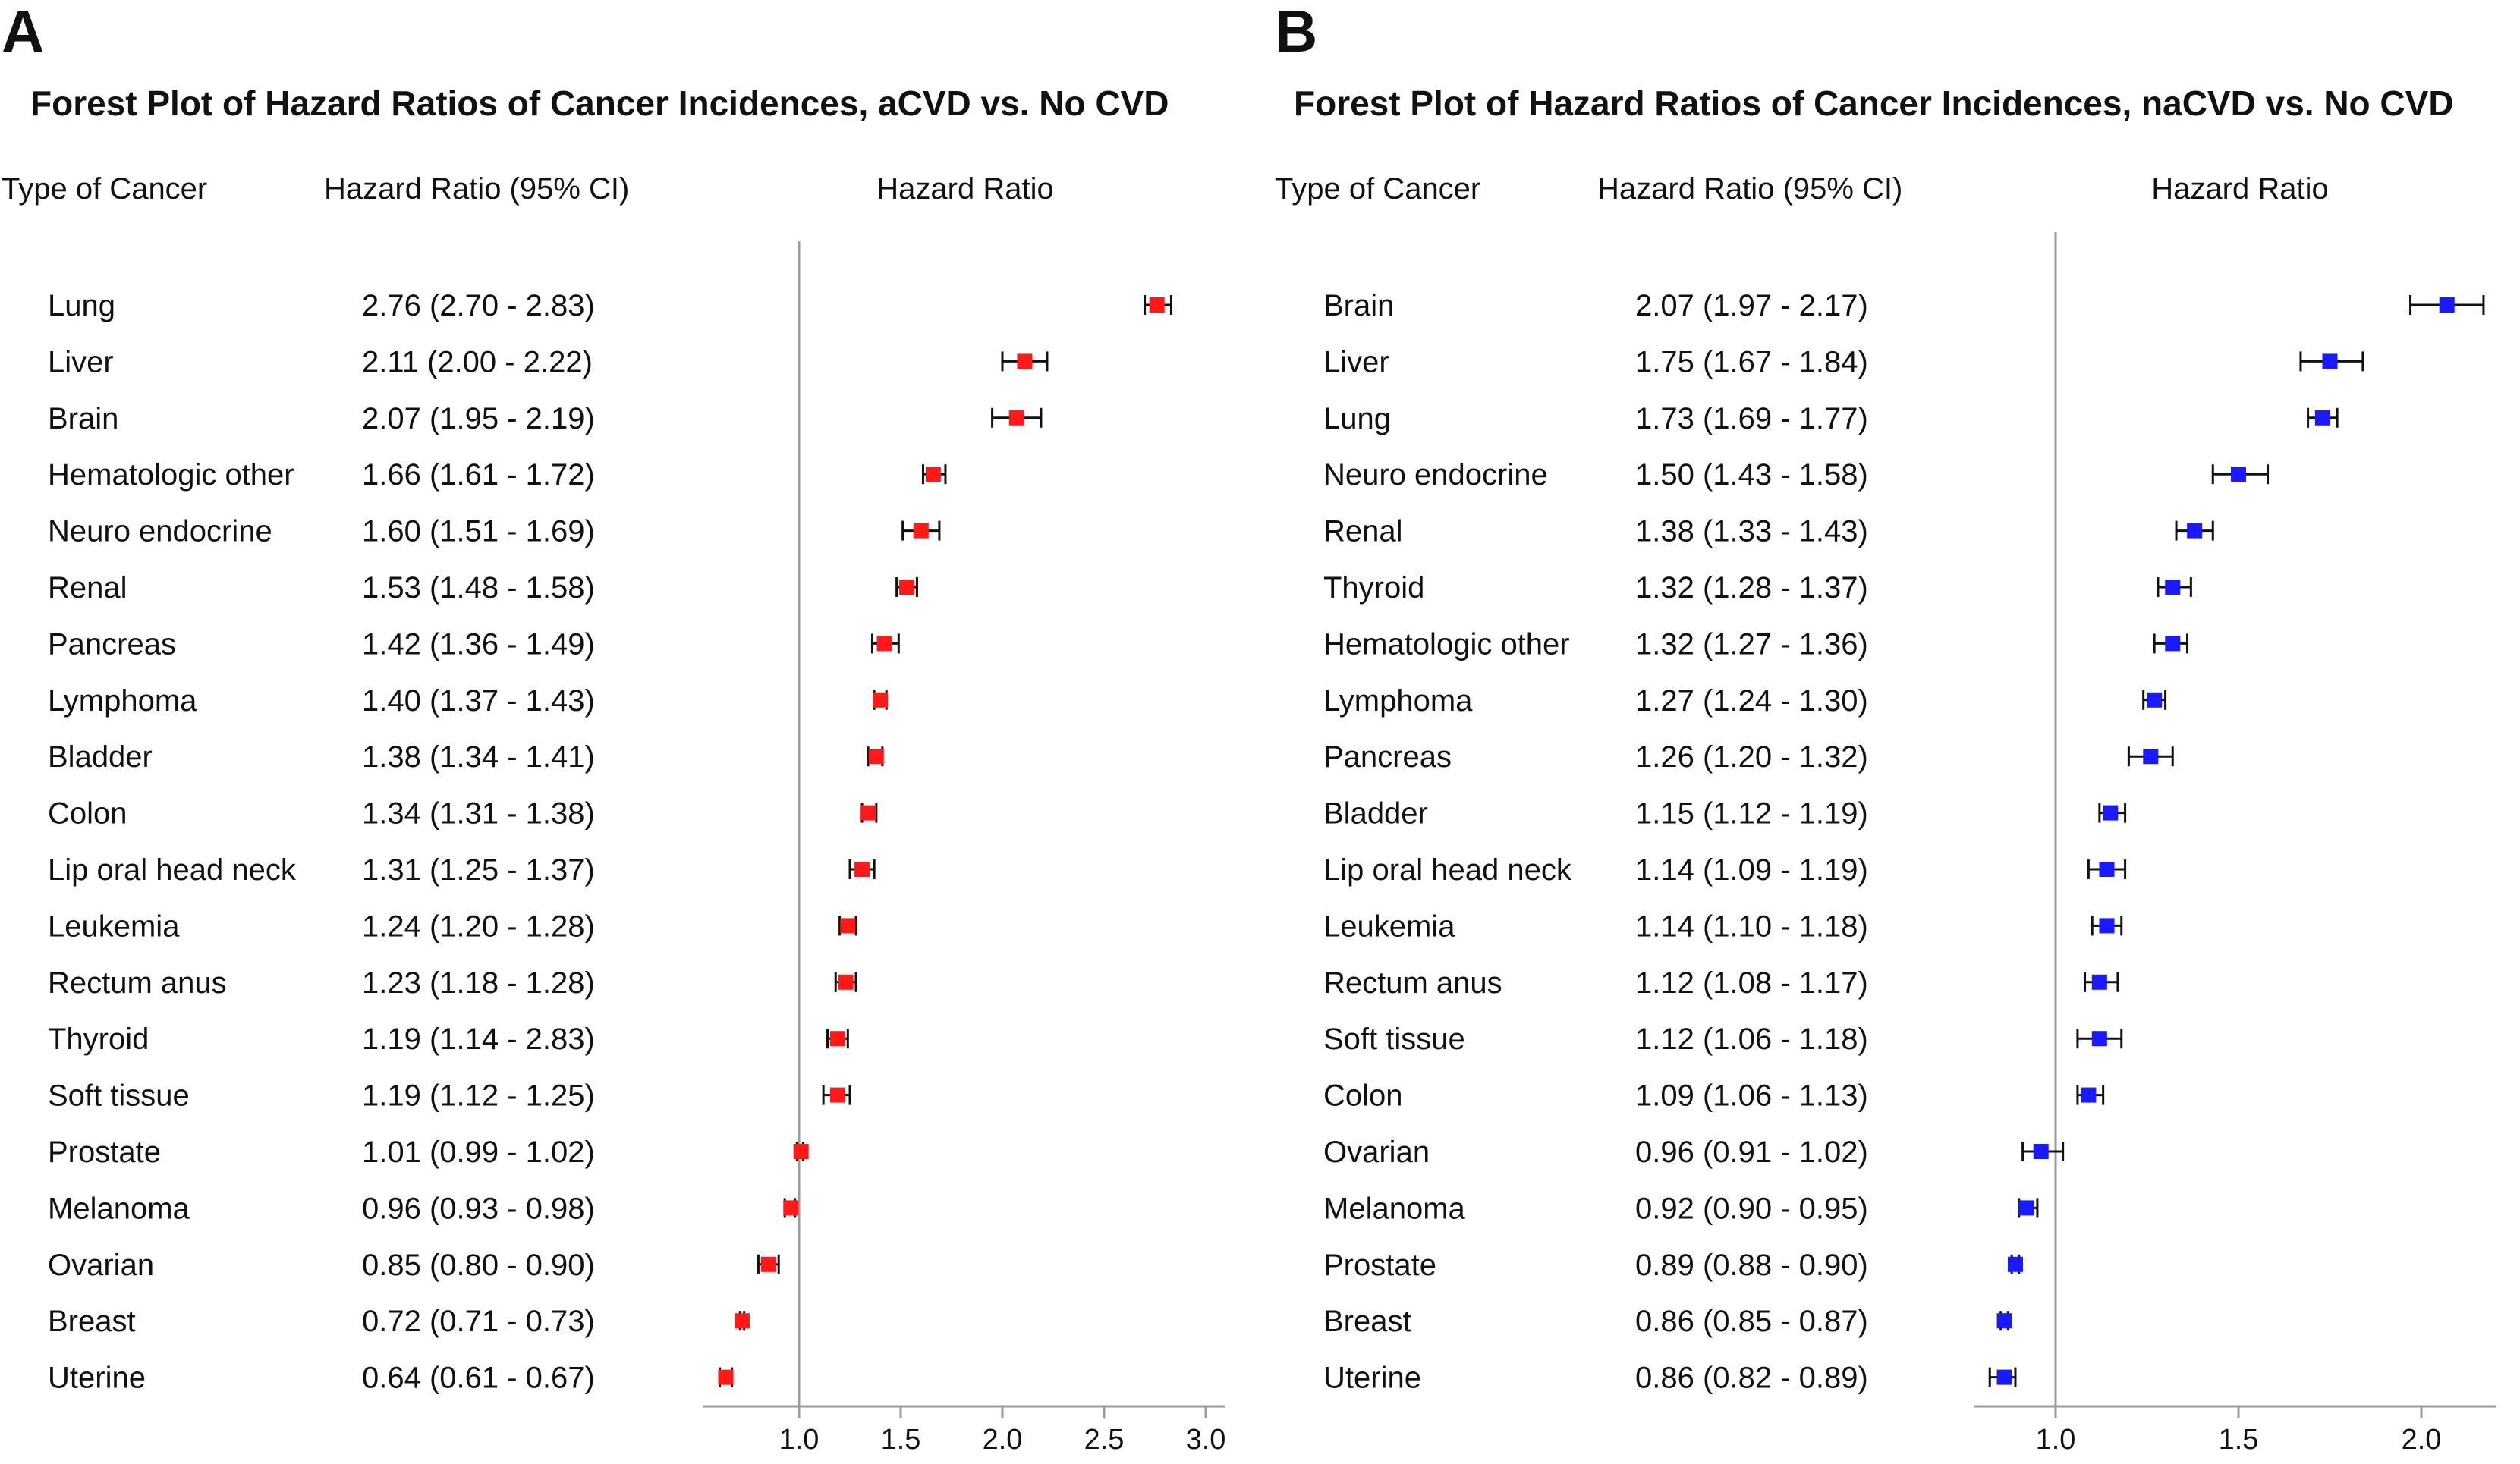 This screenshot has width=2520, height=1464. Describe the element at coordinates (478, 757) in the screenshot. I see `panel-a-row-ci: 1.38 (1.34 - 1.41)` at that location.